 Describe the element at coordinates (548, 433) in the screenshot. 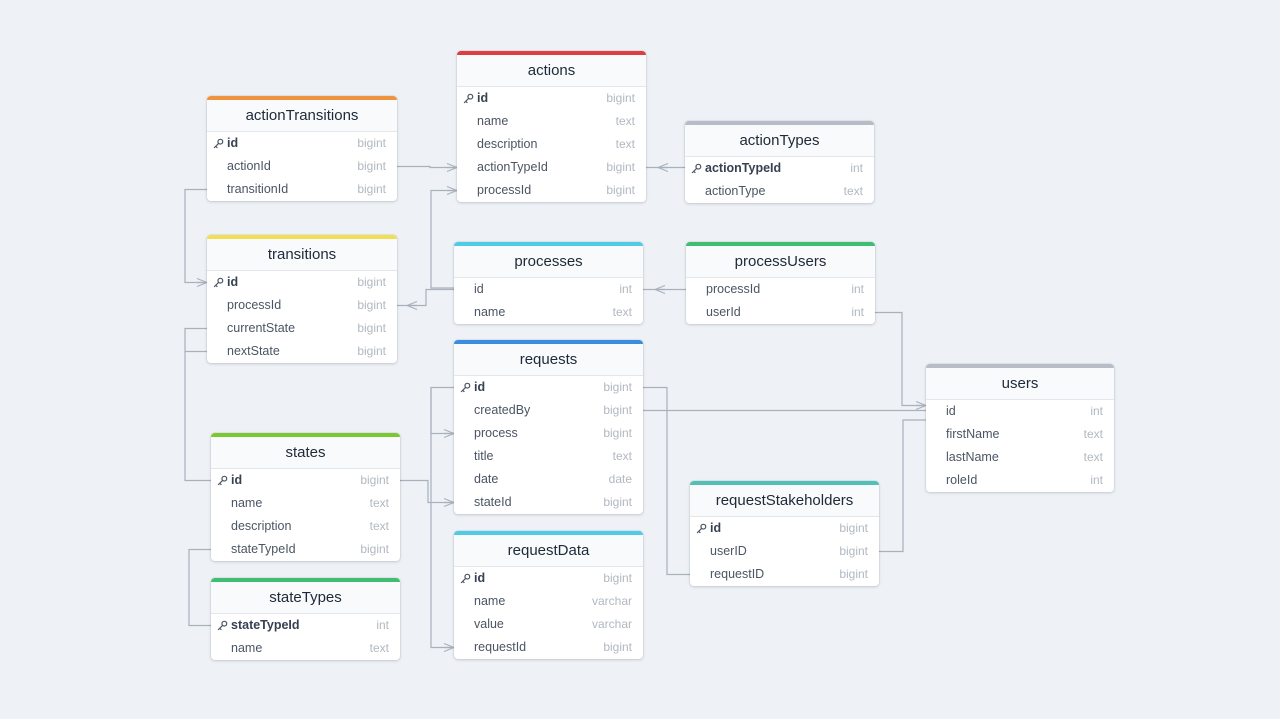

I see `field-row: process bigint` at that location.